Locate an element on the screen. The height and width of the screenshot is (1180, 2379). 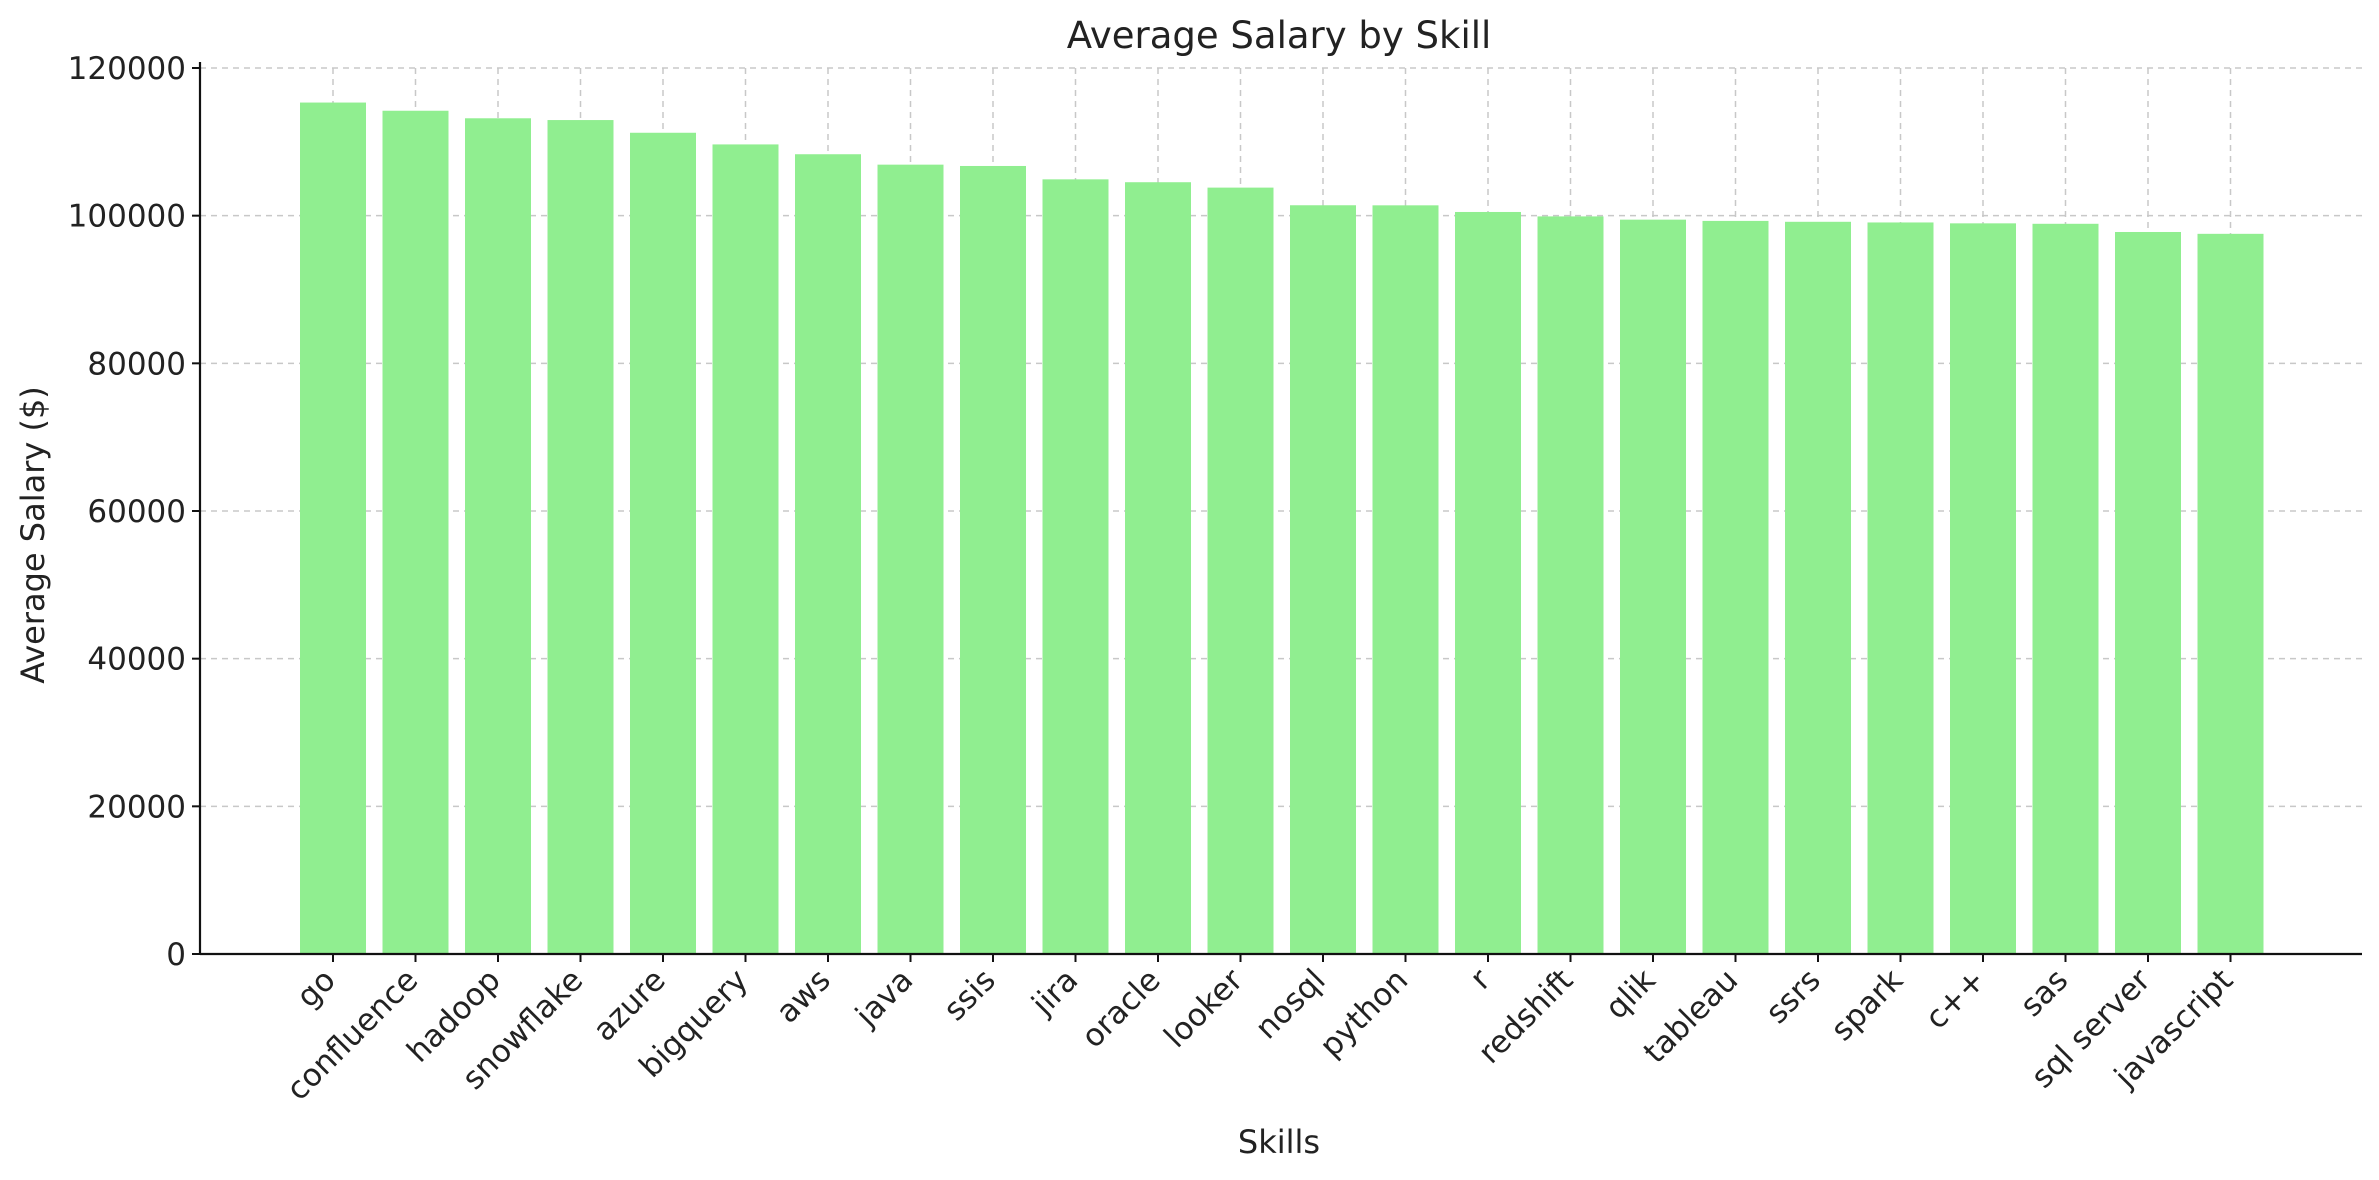
x-tick-label: r is located at coordinates (1480, 979).